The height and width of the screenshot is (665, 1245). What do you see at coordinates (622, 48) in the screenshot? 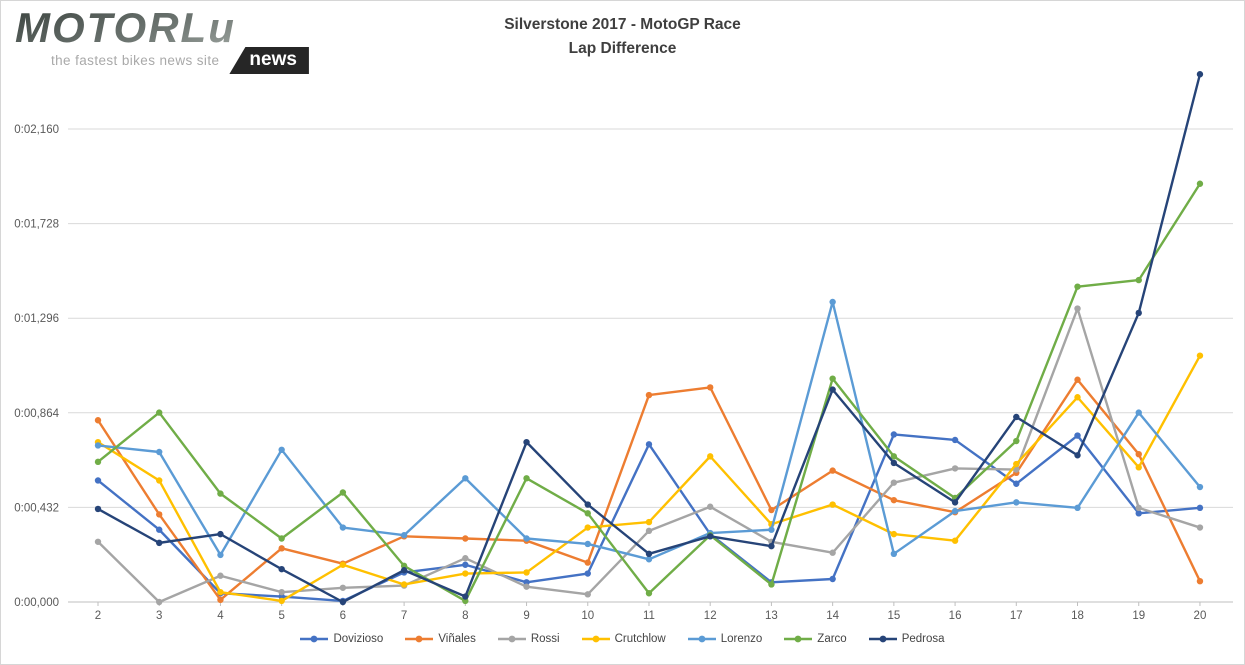
I see `chart-title-line2: Lap Difference` at bounding box center [622, 48].